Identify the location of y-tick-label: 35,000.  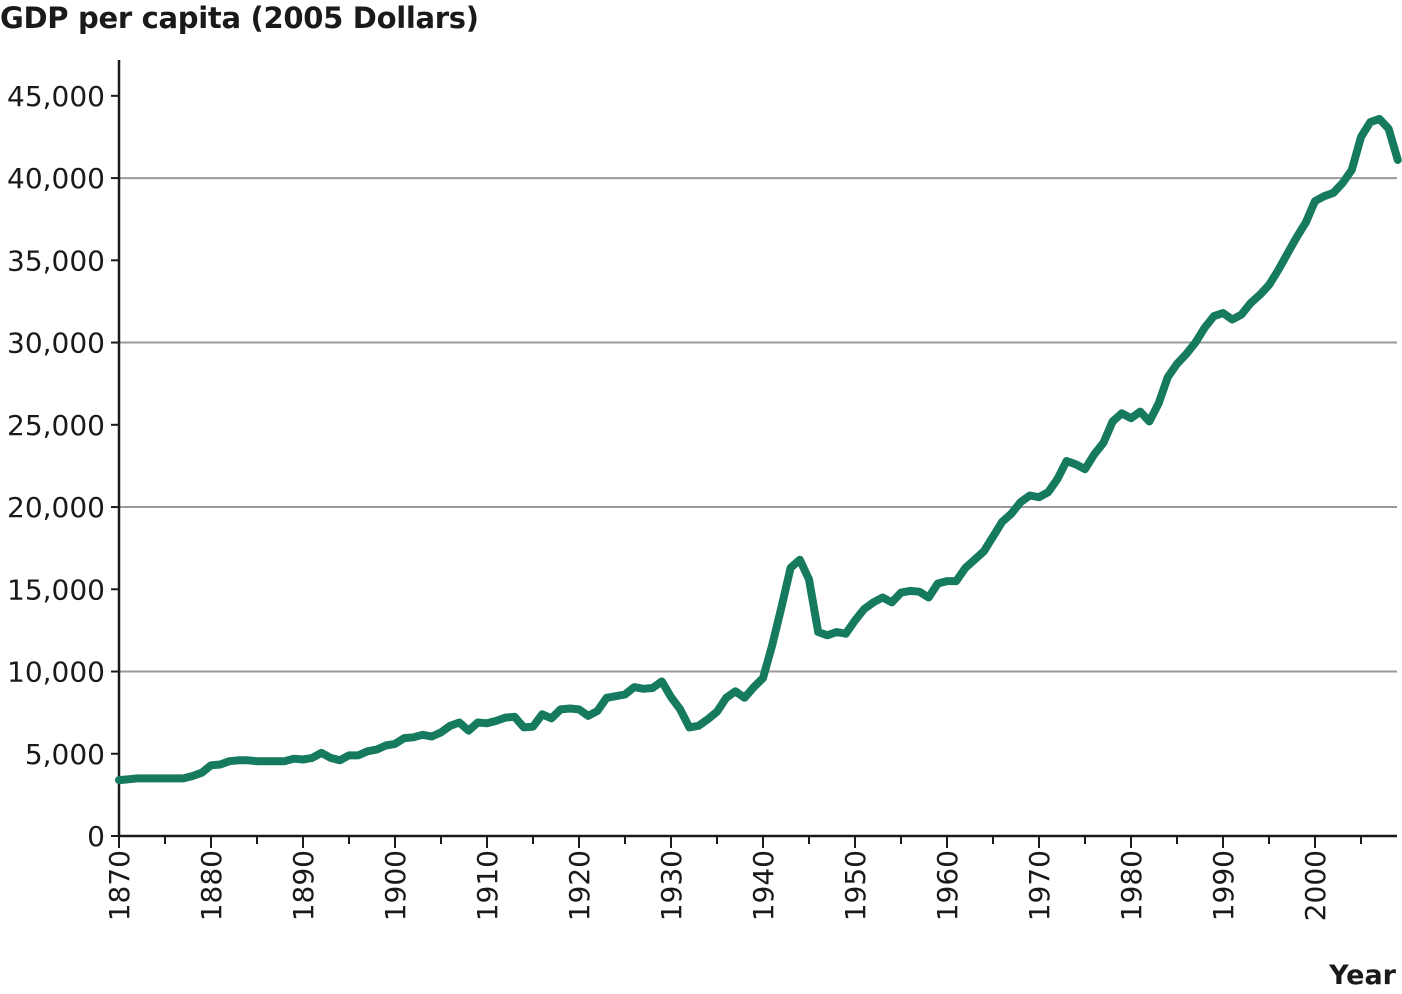
(56, 260).